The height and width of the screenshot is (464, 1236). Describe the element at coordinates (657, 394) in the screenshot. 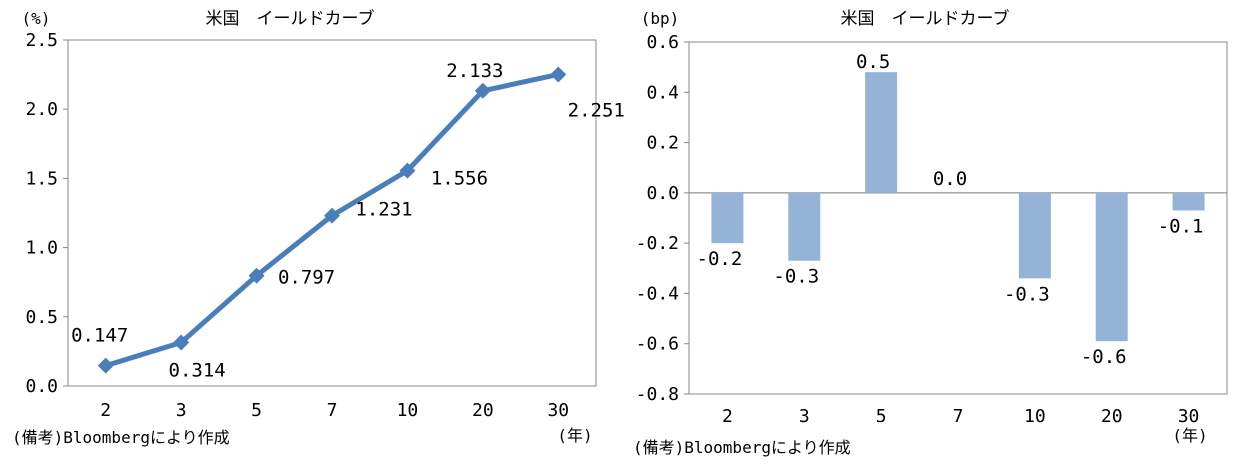

I see `right-y-tick-label: -0.8` at that location.